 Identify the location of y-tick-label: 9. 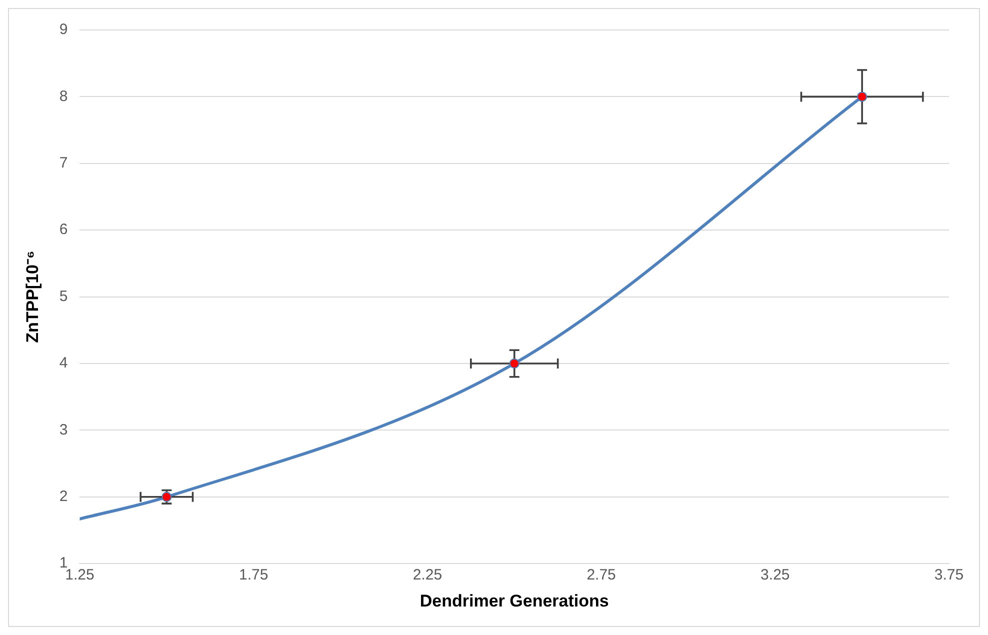
(63, 29).